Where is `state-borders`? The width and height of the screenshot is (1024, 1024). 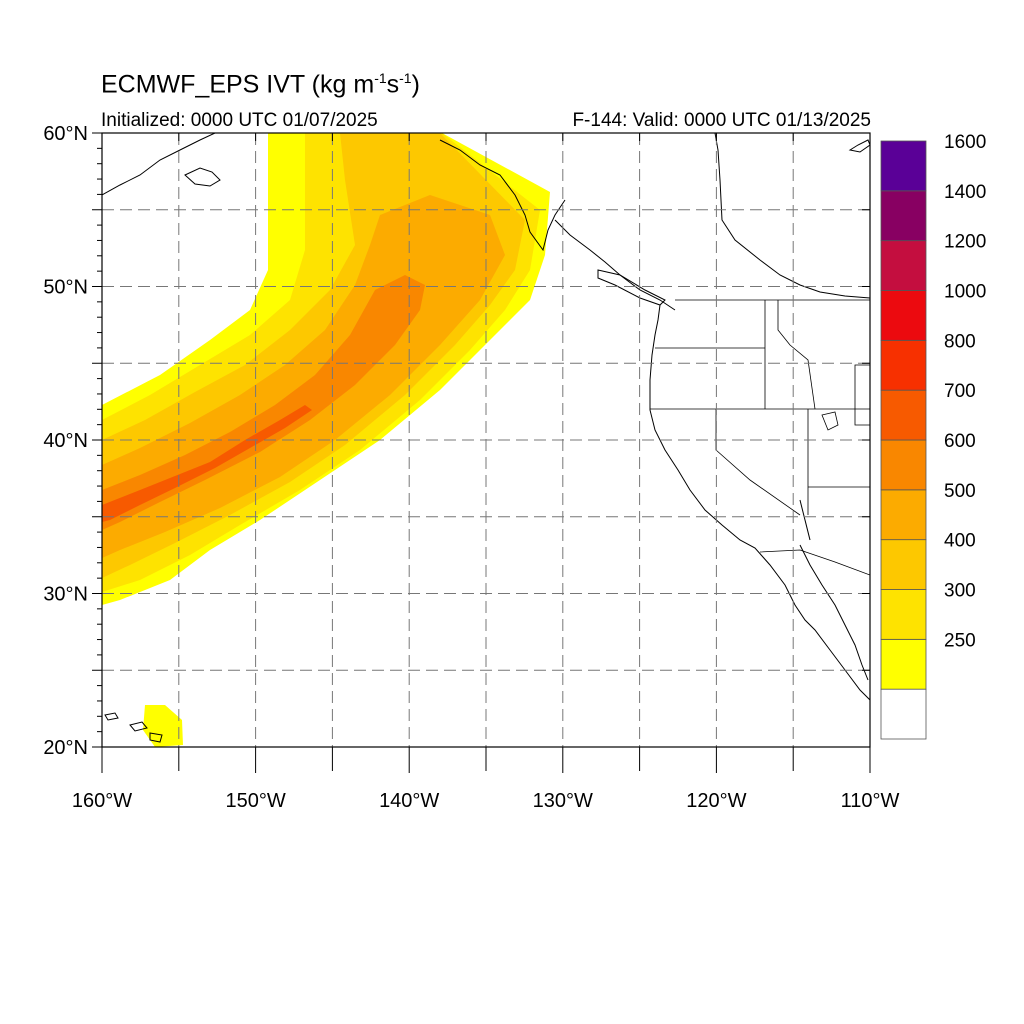 state-borders is located at coordinates (760, 437).